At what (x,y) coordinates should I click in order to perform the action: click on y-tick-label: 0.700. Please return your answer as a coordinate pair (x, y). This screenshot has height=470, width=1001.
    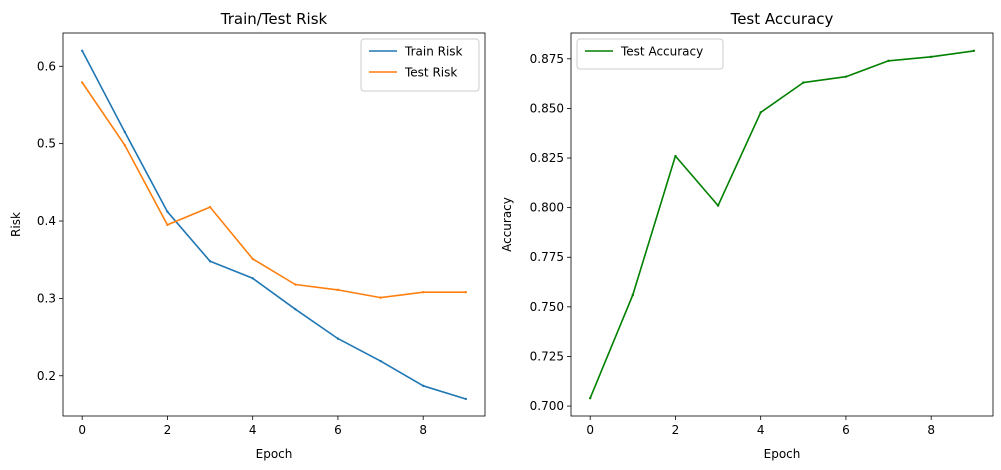
    Looking at the image, I should click on (547, 406).